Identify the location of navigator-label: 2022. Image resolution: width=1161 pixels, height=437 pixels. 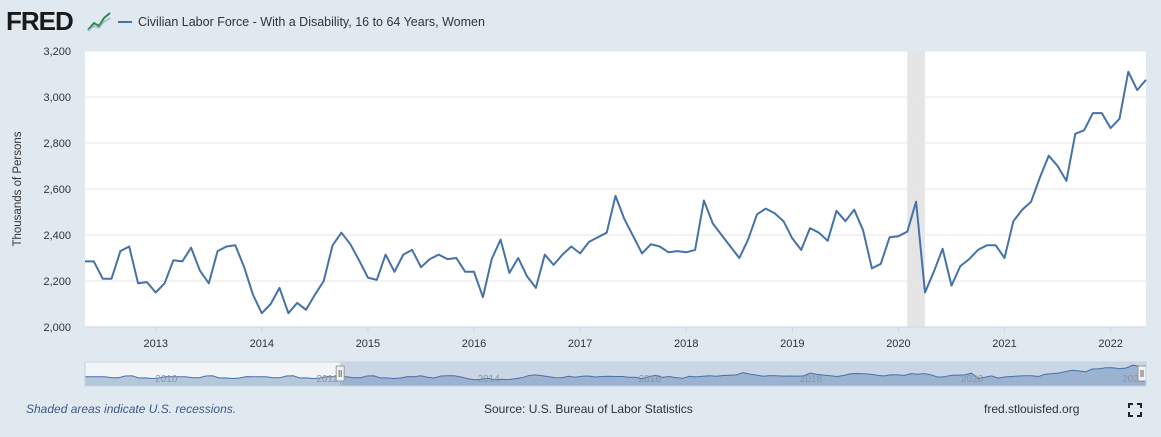
(1133, 379).